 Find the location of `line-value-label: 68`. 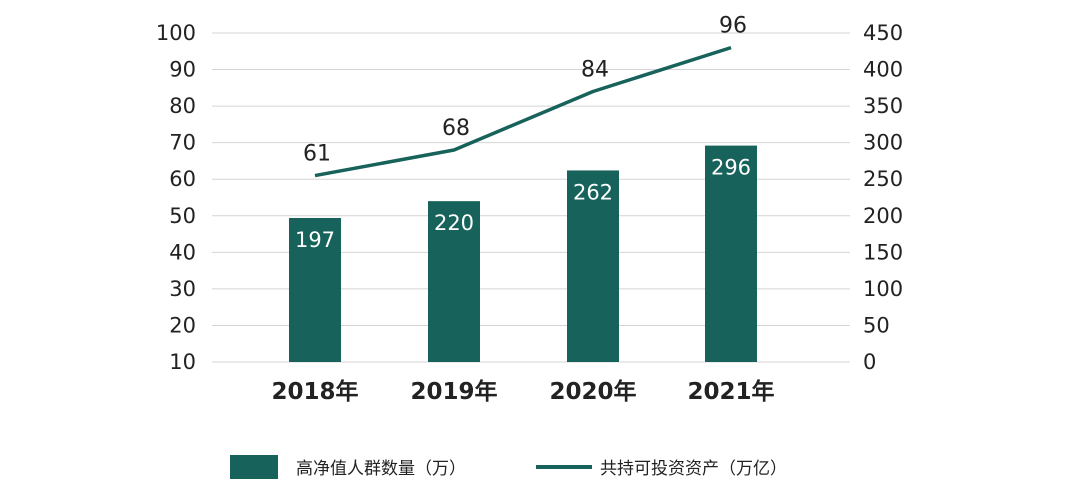

line-value-label: 68 is located at coordinates (456, 128).